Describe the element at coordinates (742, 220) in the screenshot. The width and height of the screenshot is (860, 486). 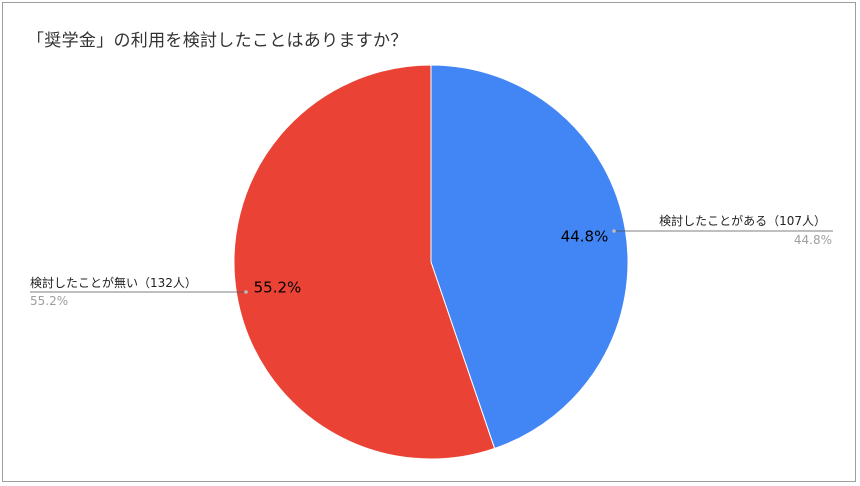
I see `callout-label-1: 検討したことがある（107人）` at that location.